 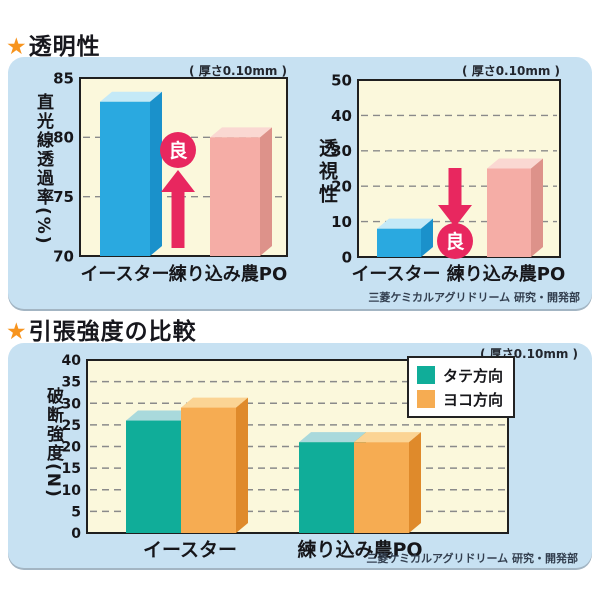 I want to click on legend: タテ方向 ヨコ方向, so click(x=461, y=387).